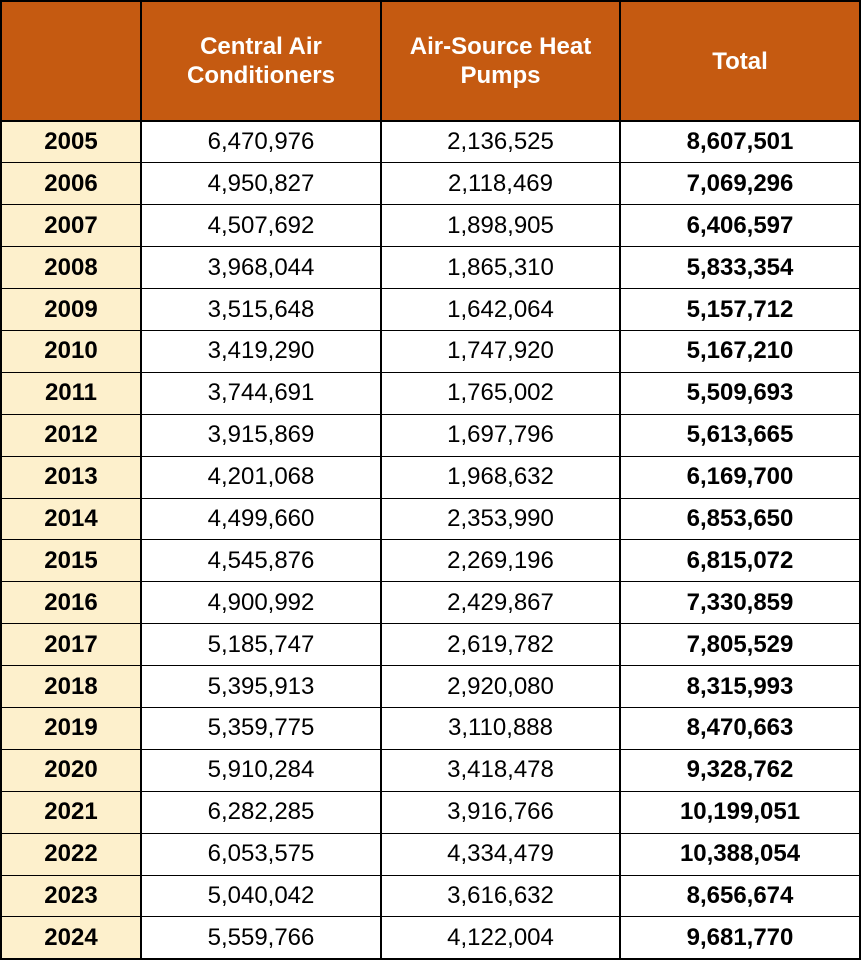  Describe the element at coordinates (71, 393) in the screenshot. I see `cell-year: 2011` at that location.